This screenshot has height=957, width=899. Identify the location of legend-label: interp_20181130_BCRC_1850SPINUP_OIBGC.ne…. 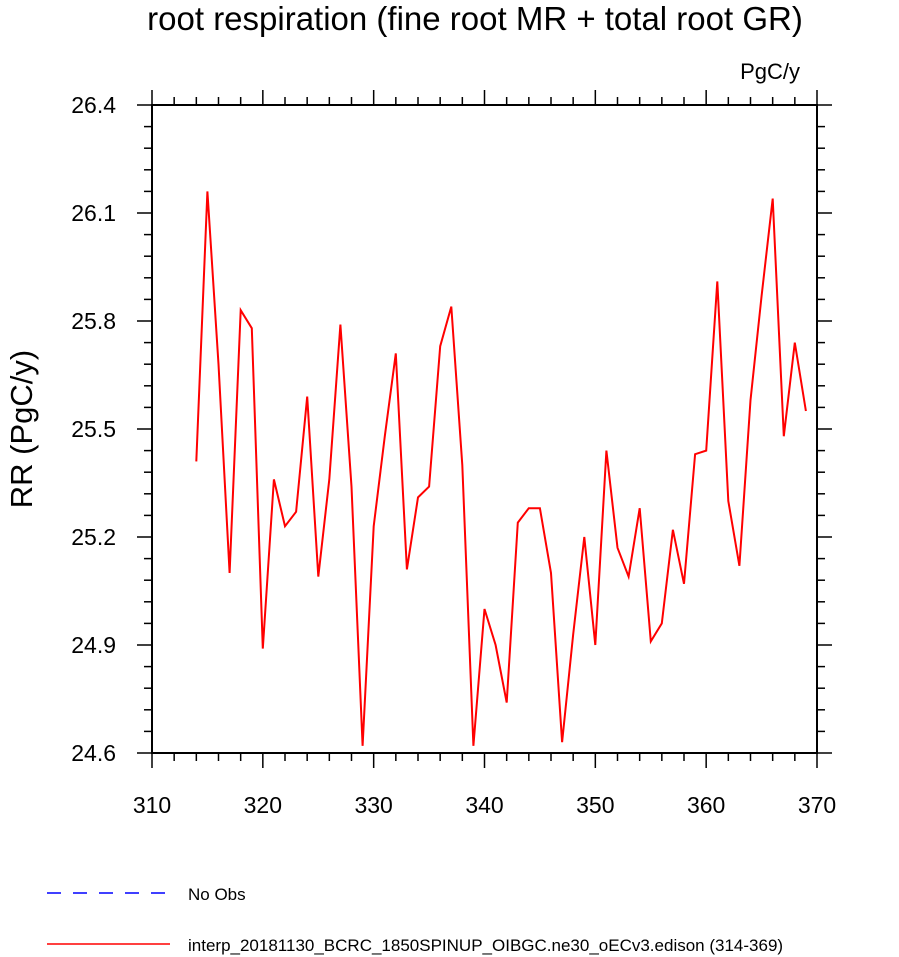
(485, 945).